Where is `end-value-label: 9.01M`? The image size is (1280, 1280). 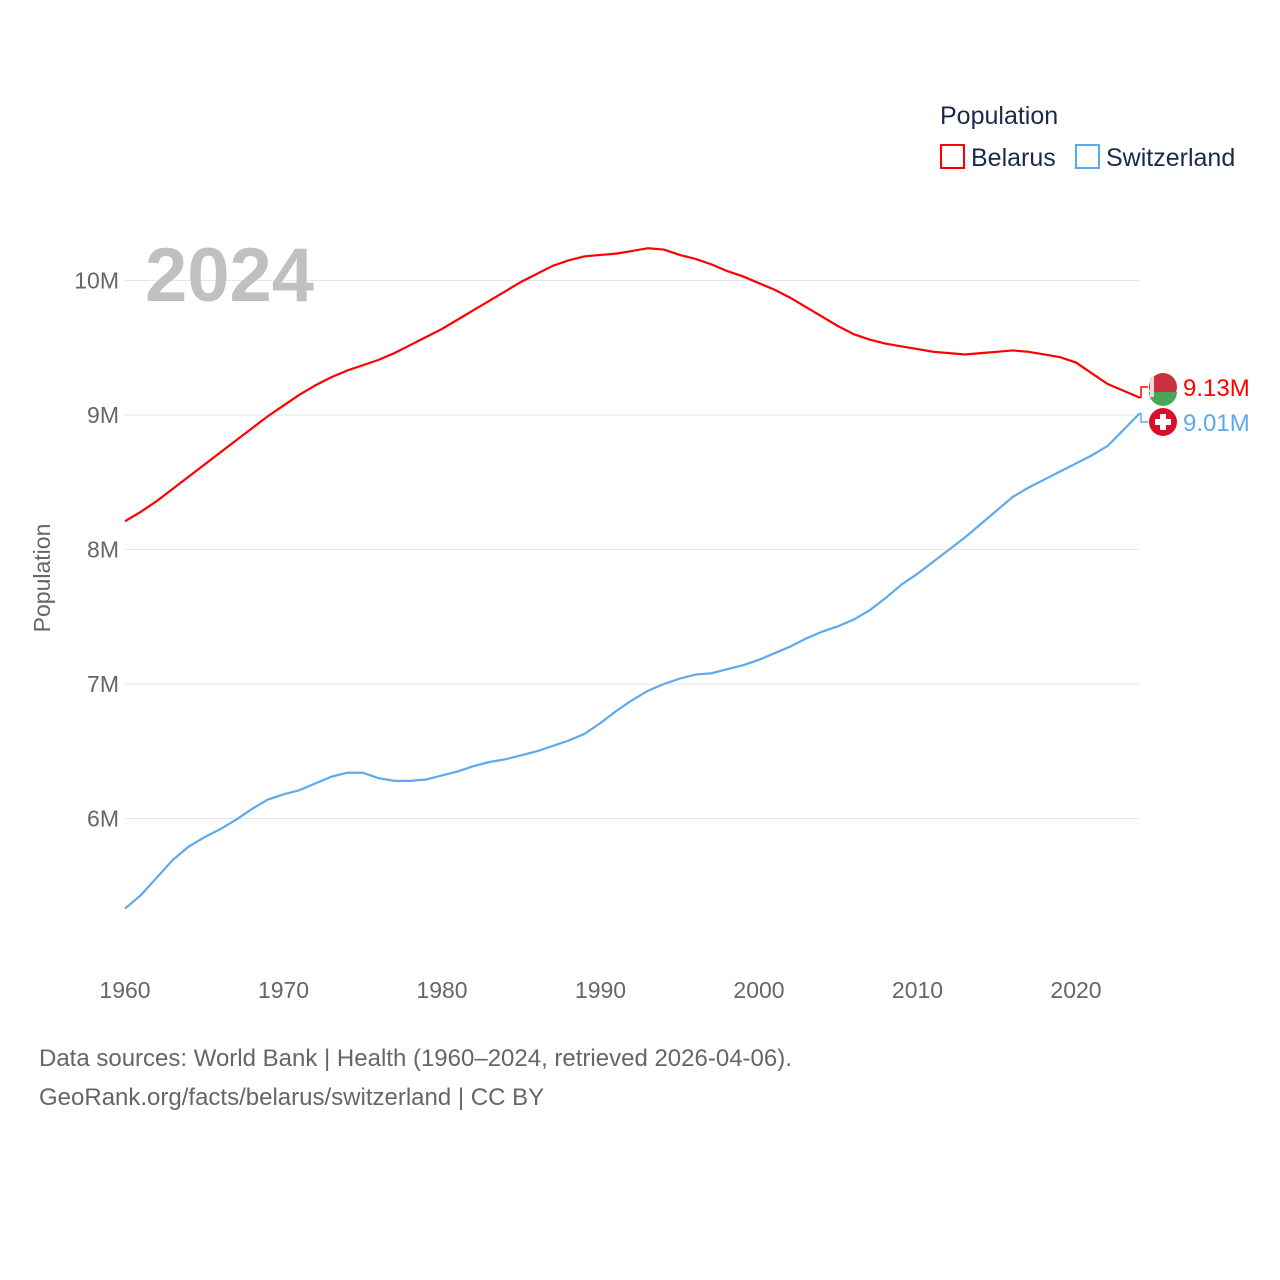
end-value-label: 9.01M is located at coordinates (1216, 423).